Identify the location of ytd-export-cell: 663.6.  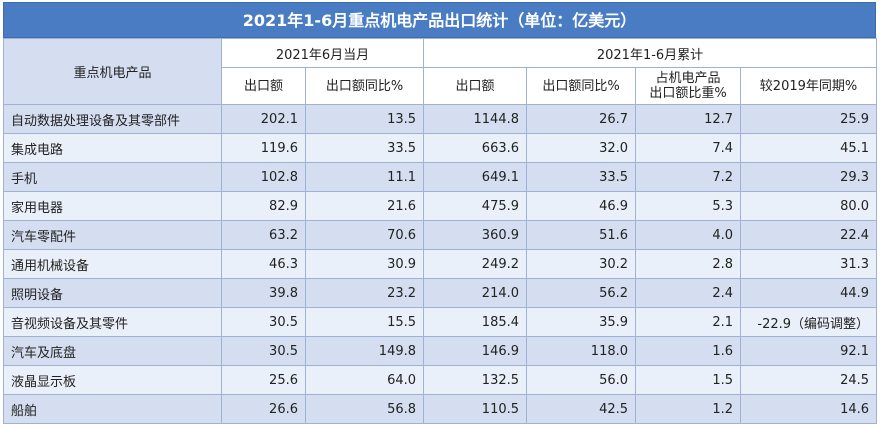
(475, 148).